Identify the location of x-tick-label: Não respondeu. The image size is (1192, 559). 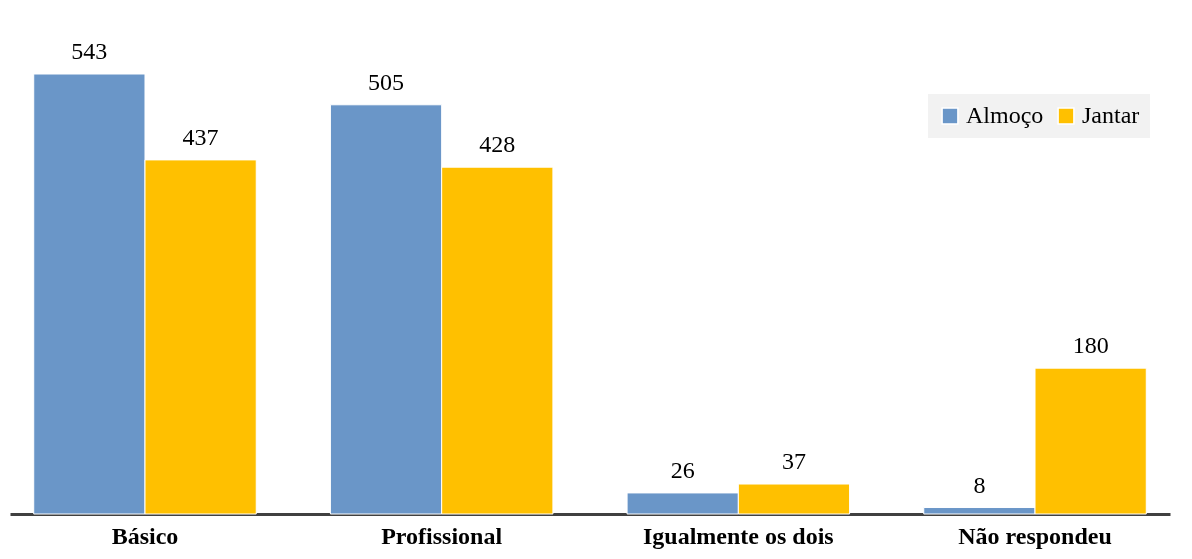
(1035, 535).